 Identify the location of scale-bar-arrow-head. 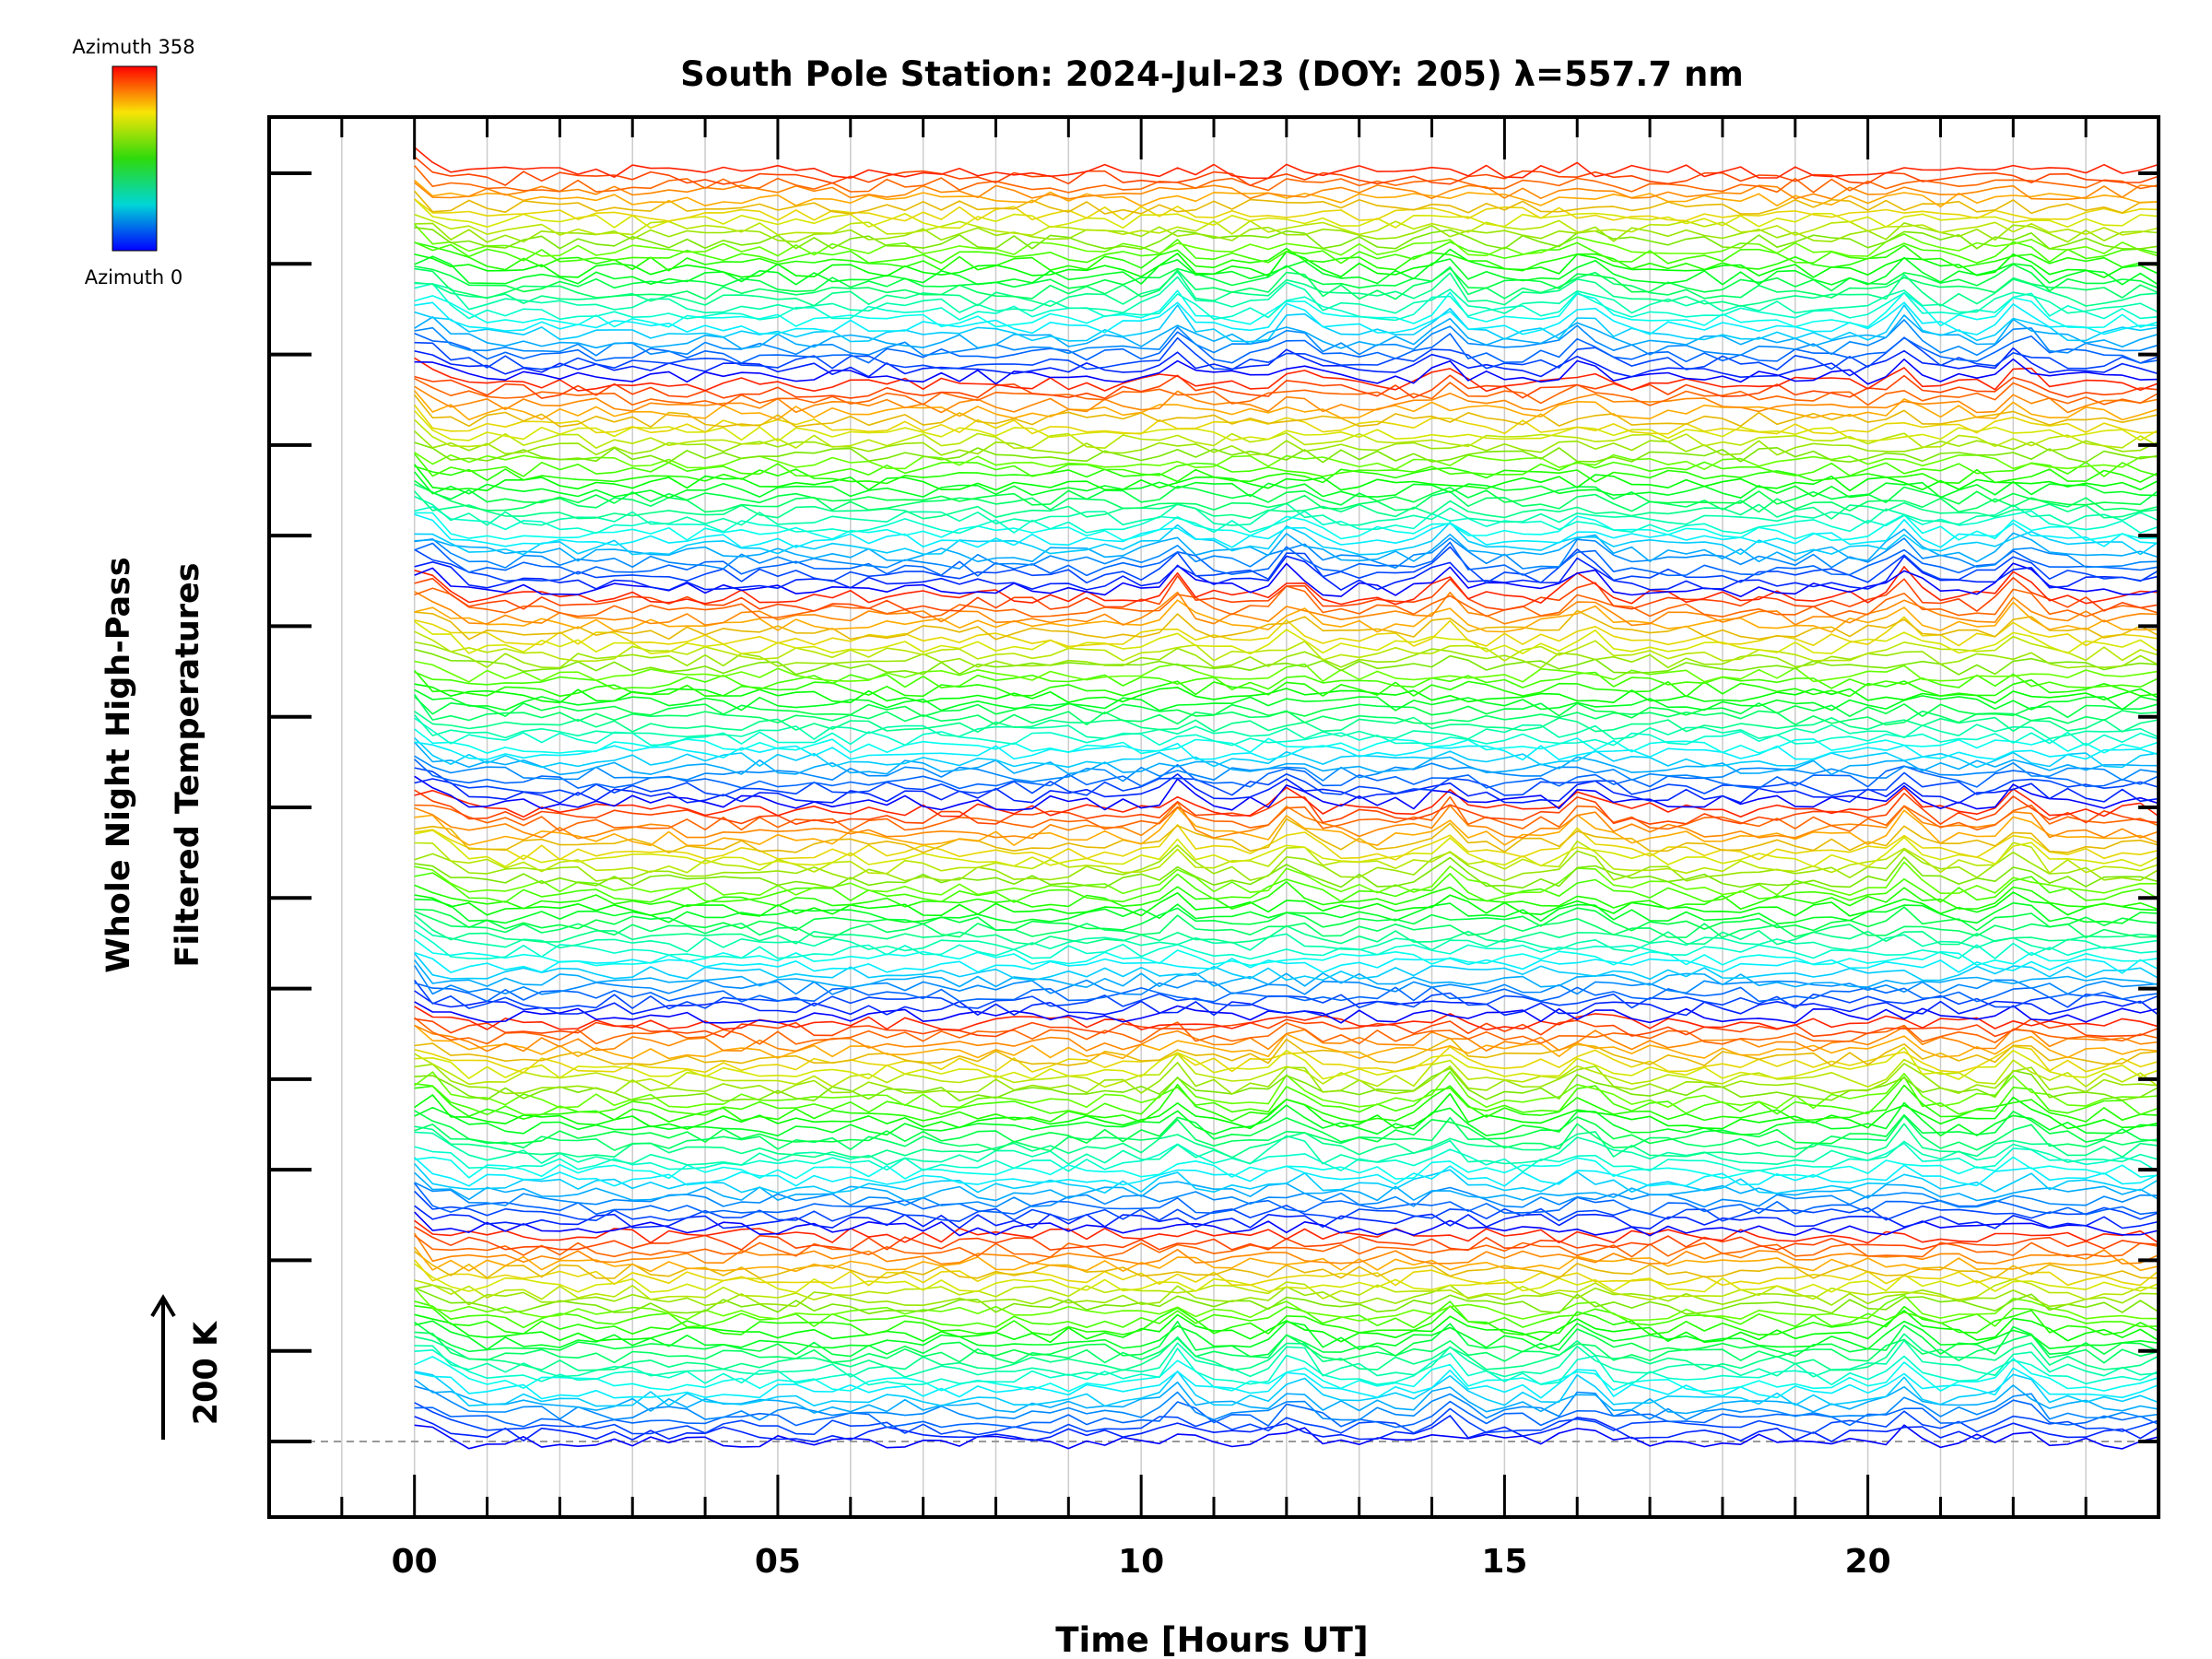
(163, 1306).